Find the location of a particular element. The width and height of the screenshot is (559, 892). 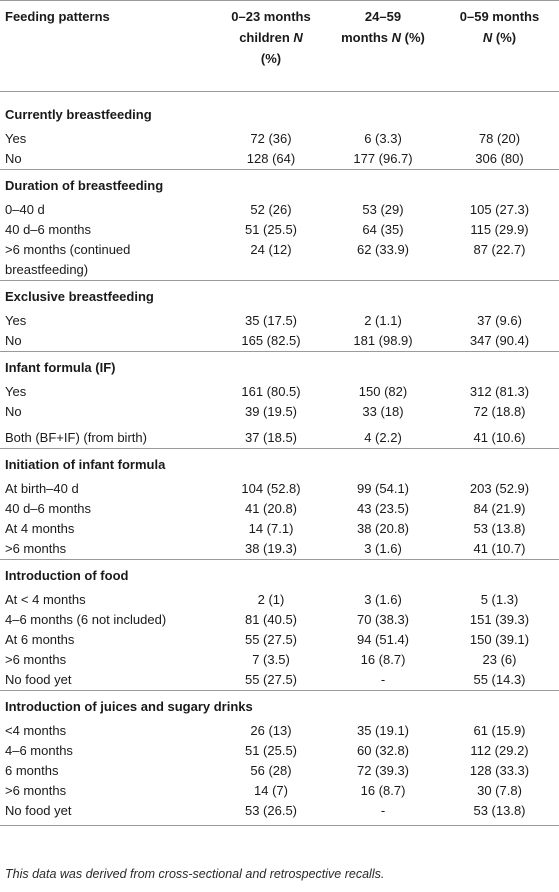

cell-24-59-months: 94 (51.4) is located at coordinates (383, 639).